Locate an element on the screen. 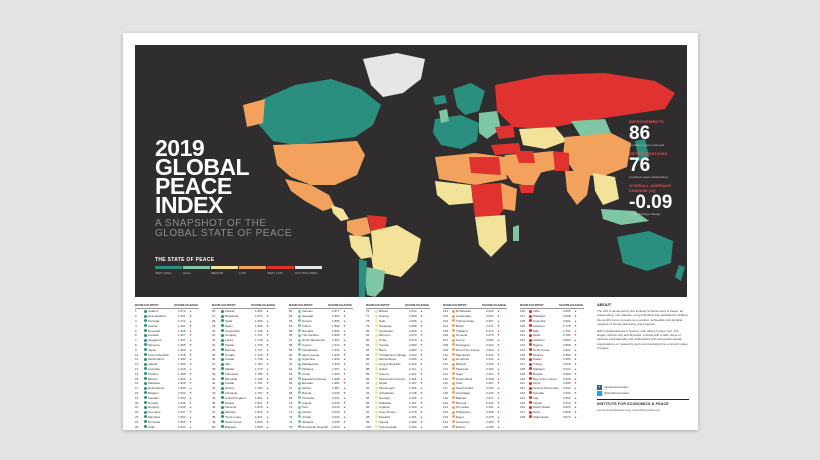 This screenshot has width=820, height=460. table-row: 2 New Zealand 1.221 ▼ is located at coordinates (167, 316).